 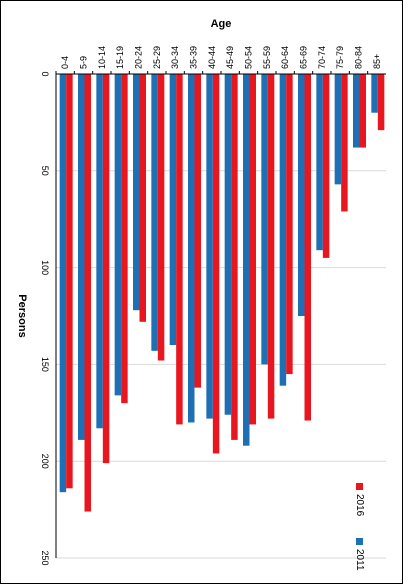 I want to click on value-tick-label: 200, so click(x=45, y=461).